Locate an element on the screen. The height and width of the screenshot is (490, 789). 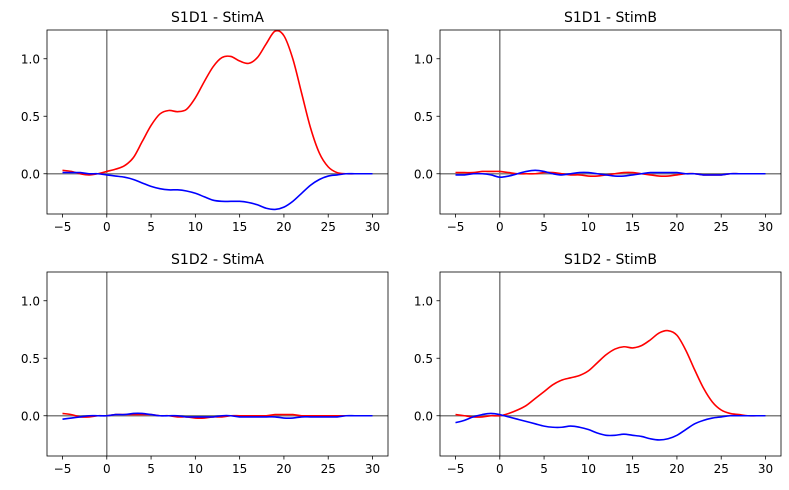
subplot-title: S1D2 - StimA is located at coordinates (217, 260).